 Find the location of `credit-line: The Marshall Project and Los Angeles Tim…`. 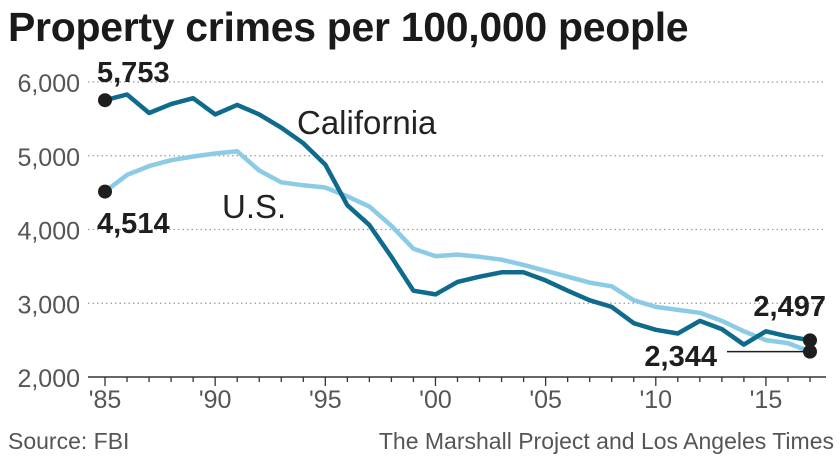

credit-line: The Marshall Project and Los Angeles Tim… is located at coordinates (606, 441).